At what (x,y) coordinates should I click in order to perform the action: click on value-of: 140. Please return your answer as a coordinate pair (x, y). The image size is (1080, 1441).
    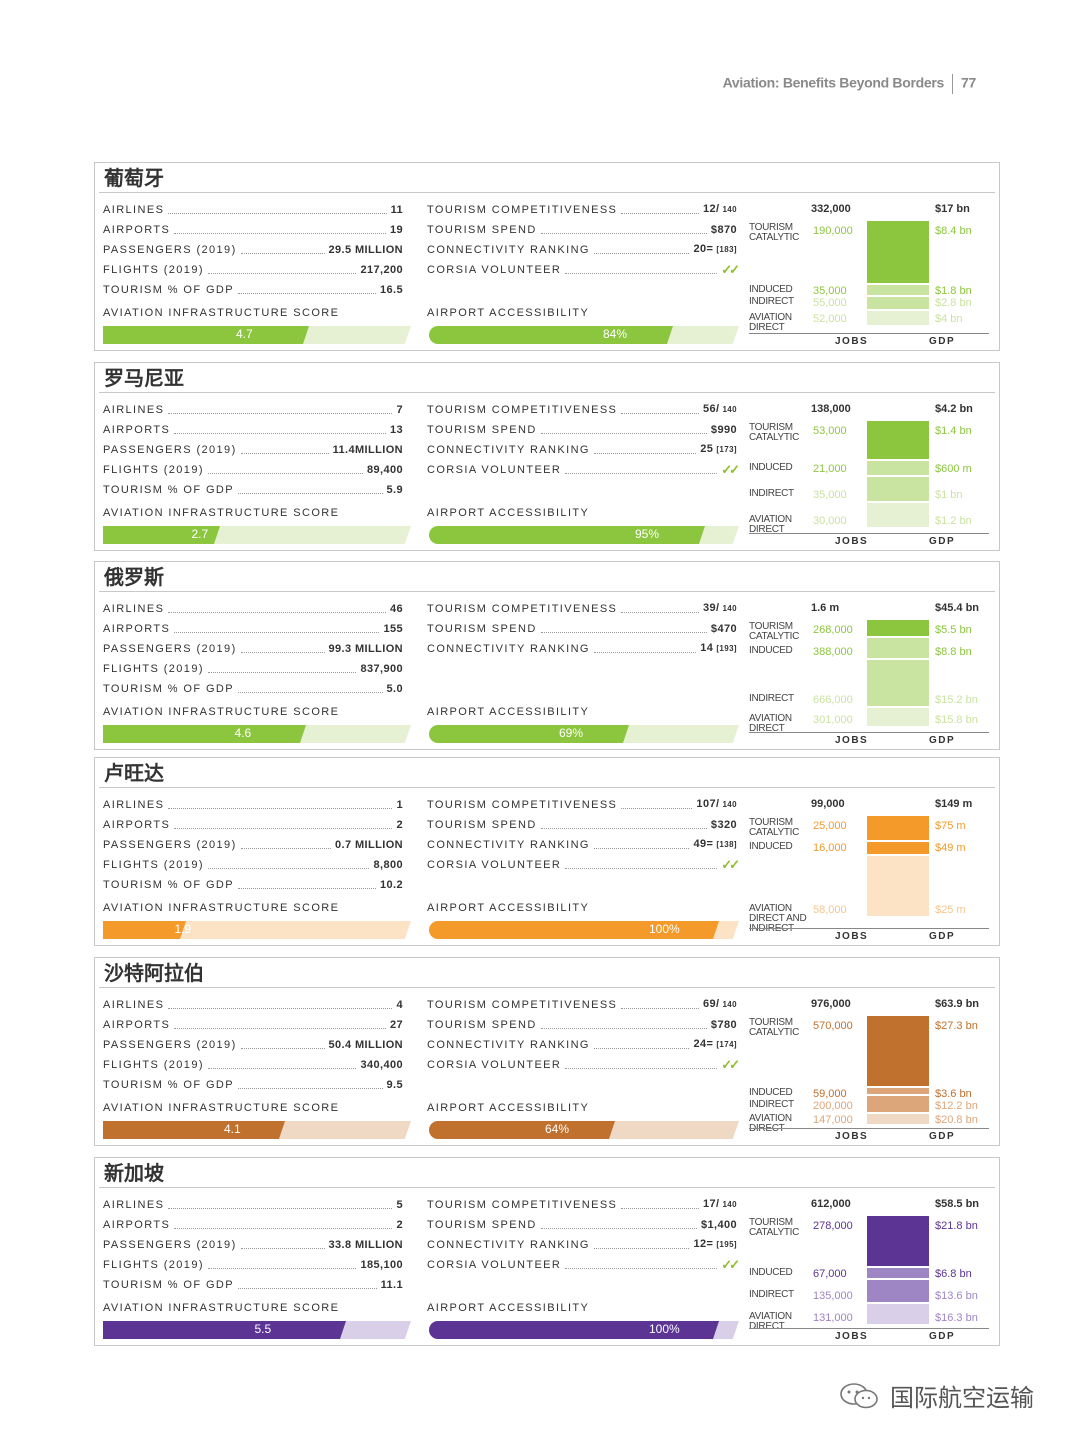
    Looking at the image, I should click on (729, 804).